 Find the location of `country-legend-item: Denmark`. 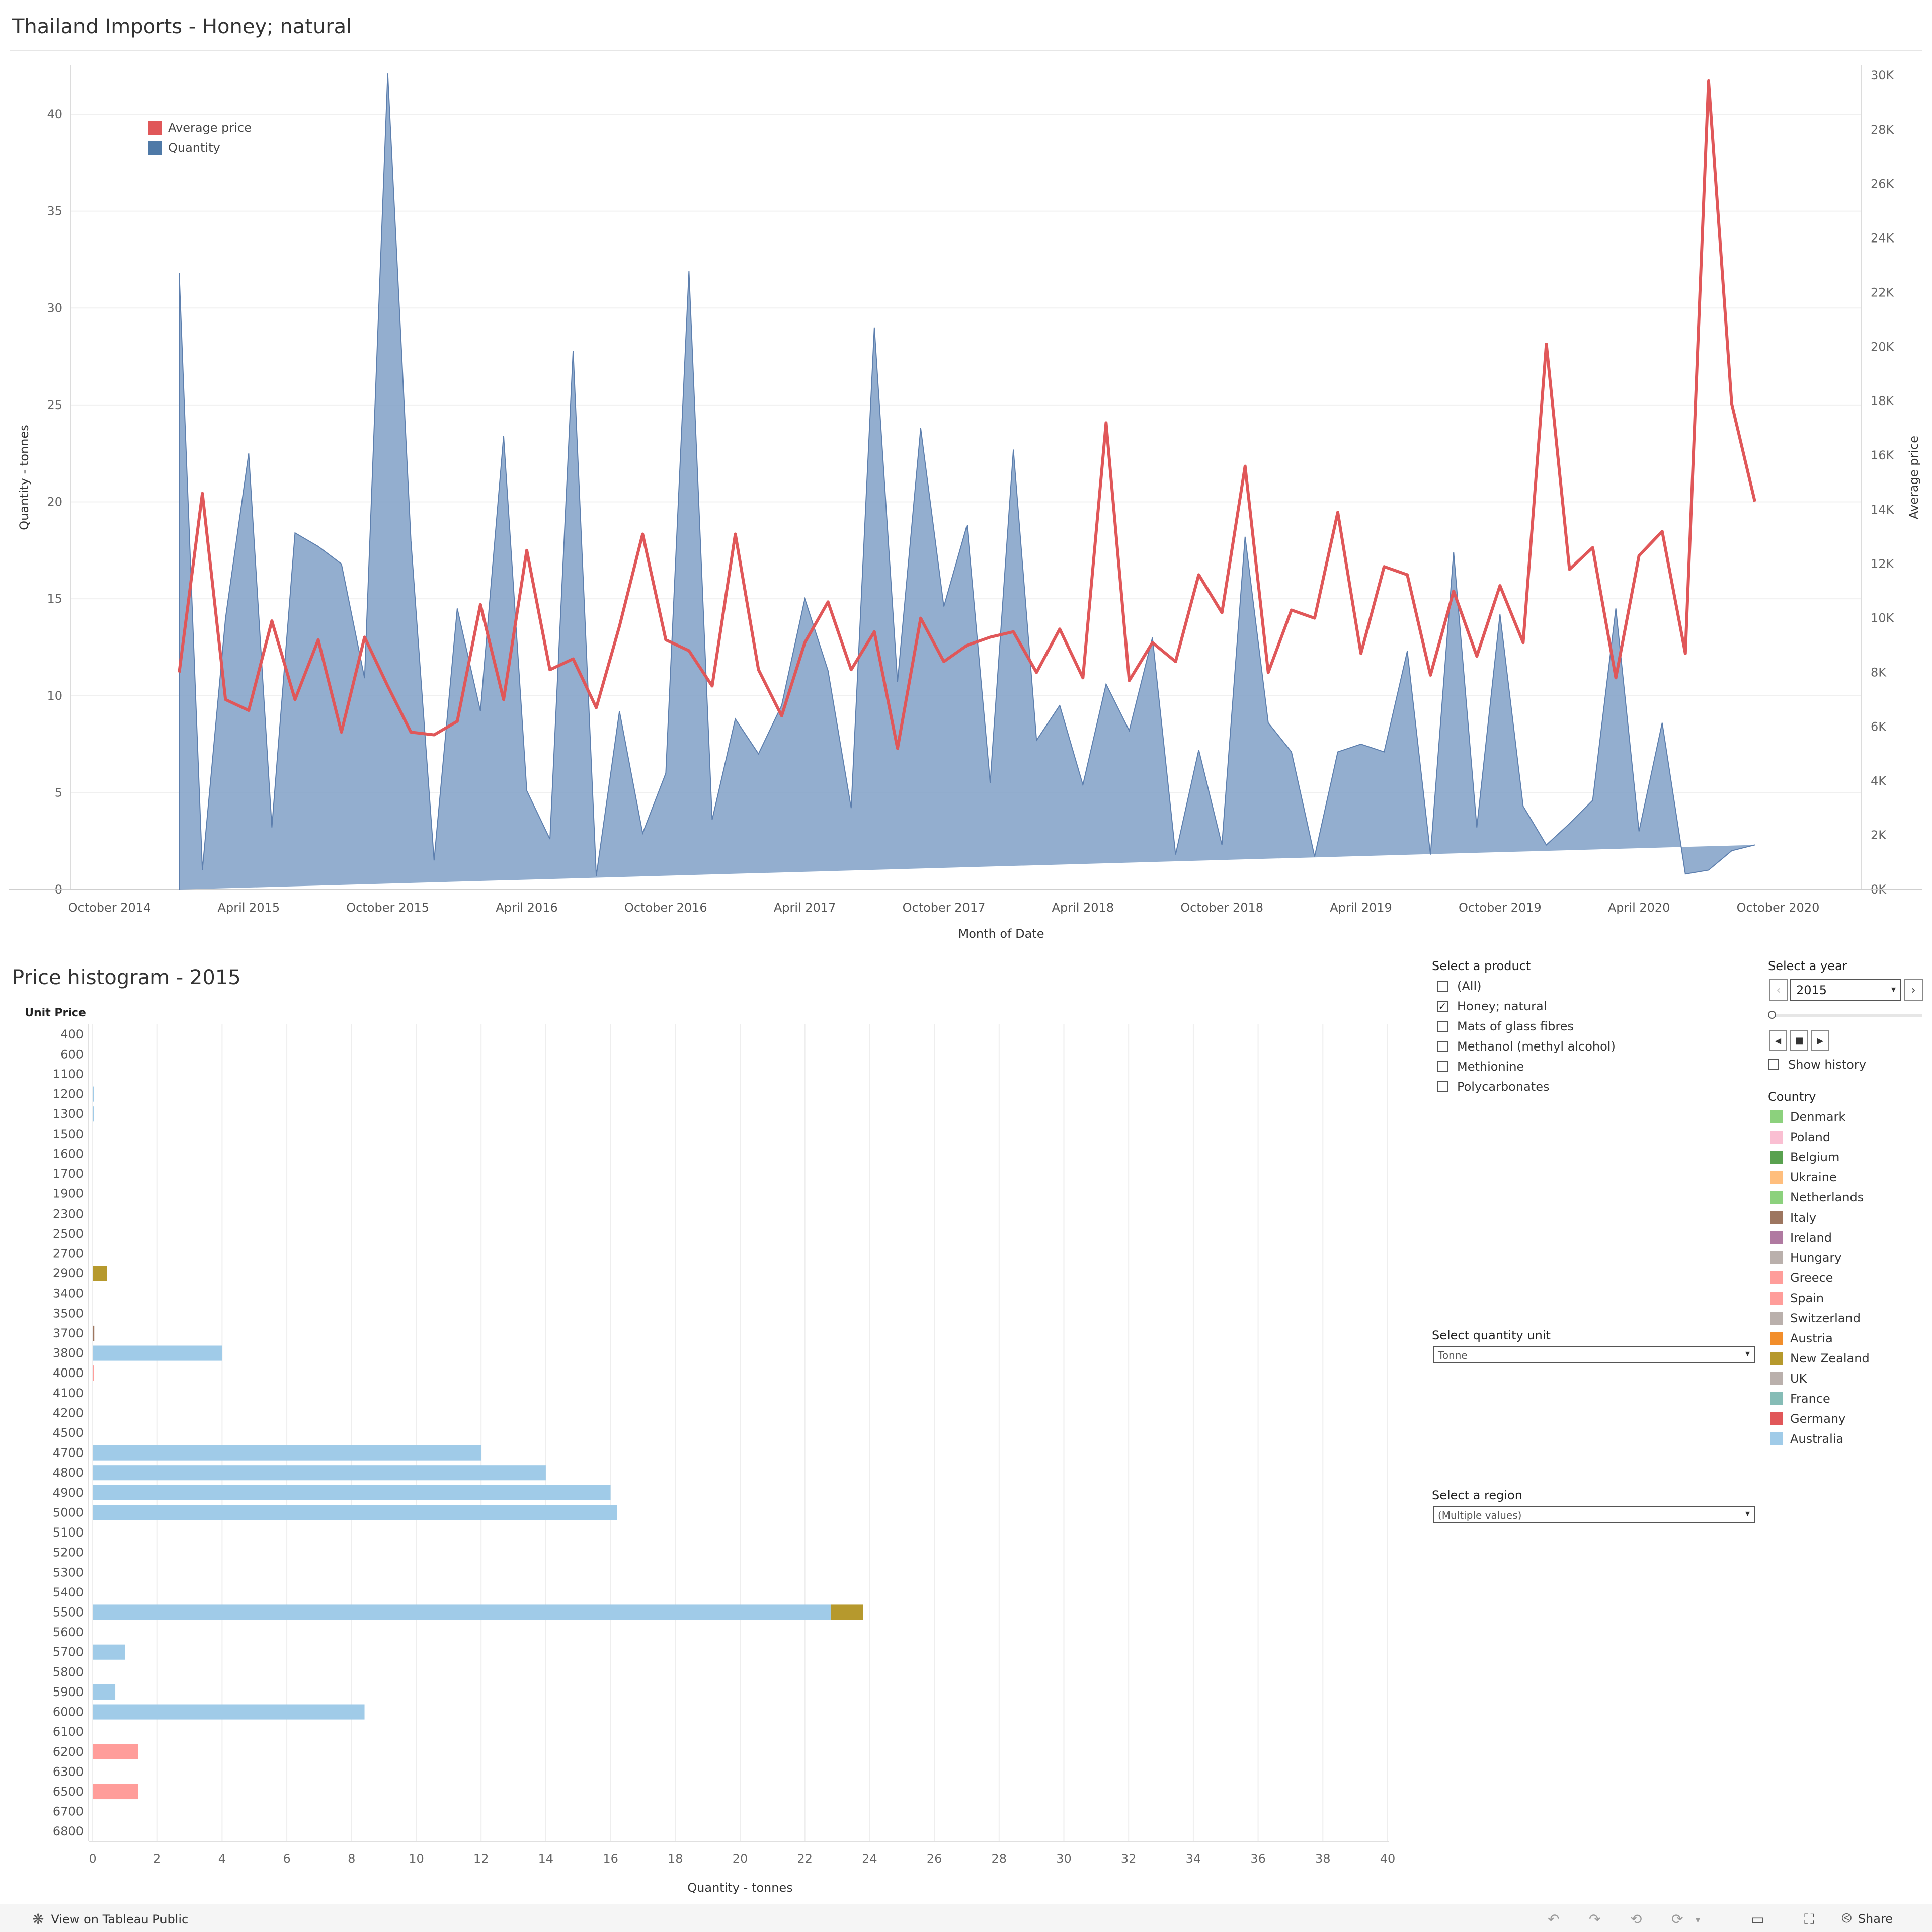

country-legend-item: Denmark is located at coordinates (1808, 1117).